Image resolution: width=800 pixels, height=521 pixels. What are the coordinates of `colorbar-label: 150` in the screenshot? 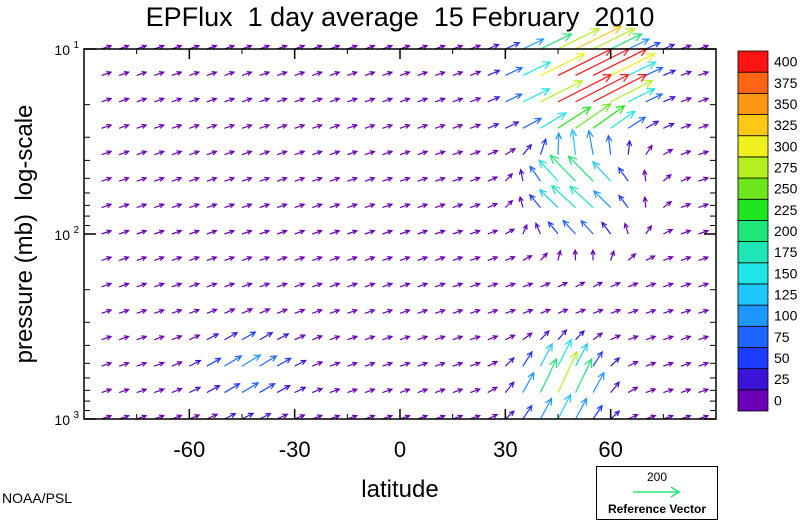 It's located at (786, 273).